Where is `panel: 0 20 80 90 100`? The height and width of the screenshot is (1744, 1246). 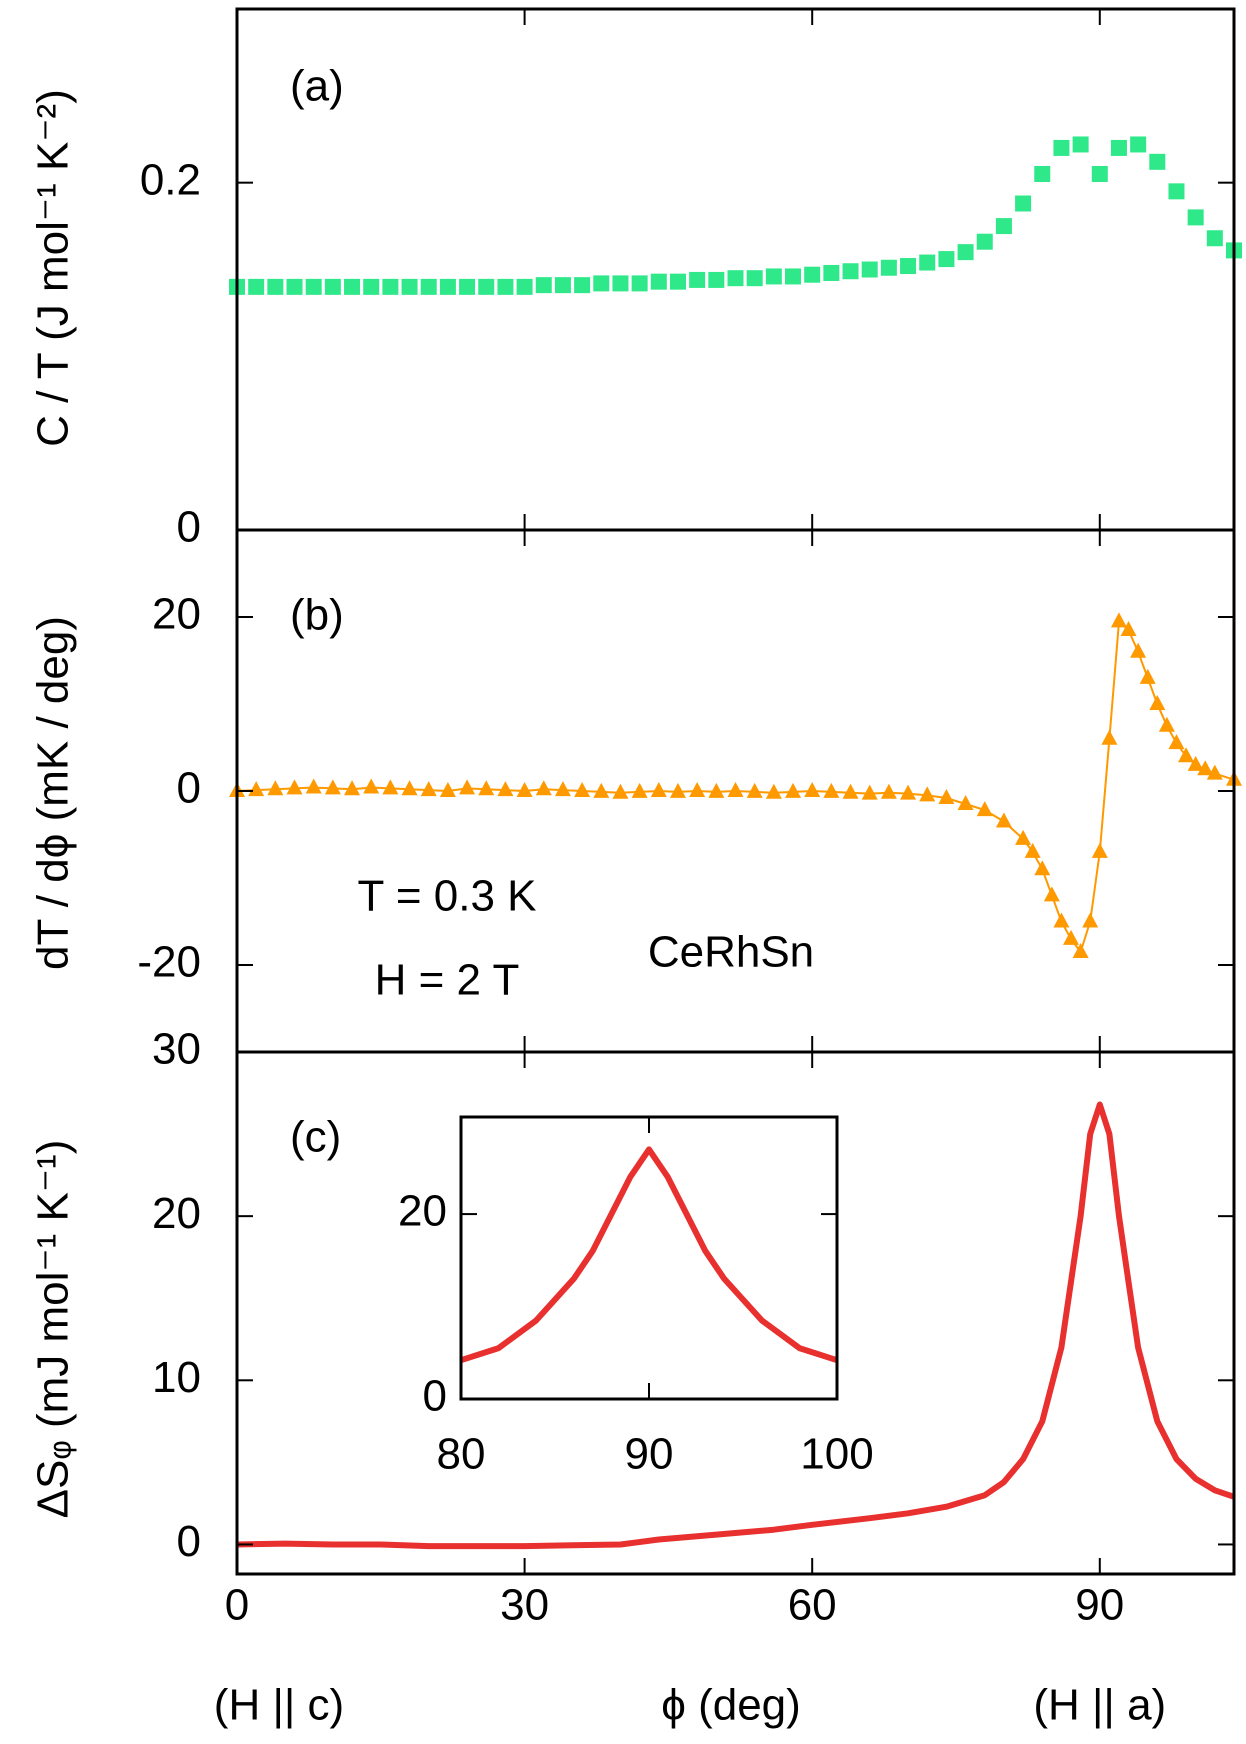 panel: 0 20 80 90 100 is located at coordinates (636, 1297).